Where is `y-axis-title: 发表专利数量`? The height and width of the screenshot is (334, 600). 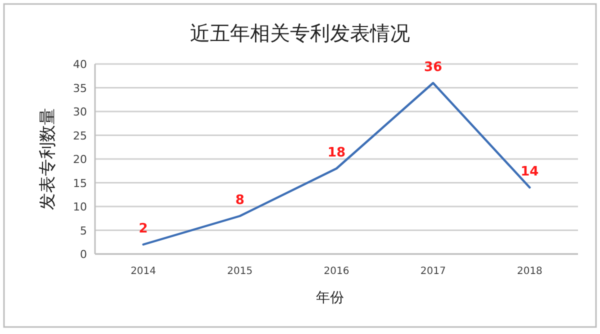 y-axis-title: 发表专利数量 is located at coordinates (48, 159).